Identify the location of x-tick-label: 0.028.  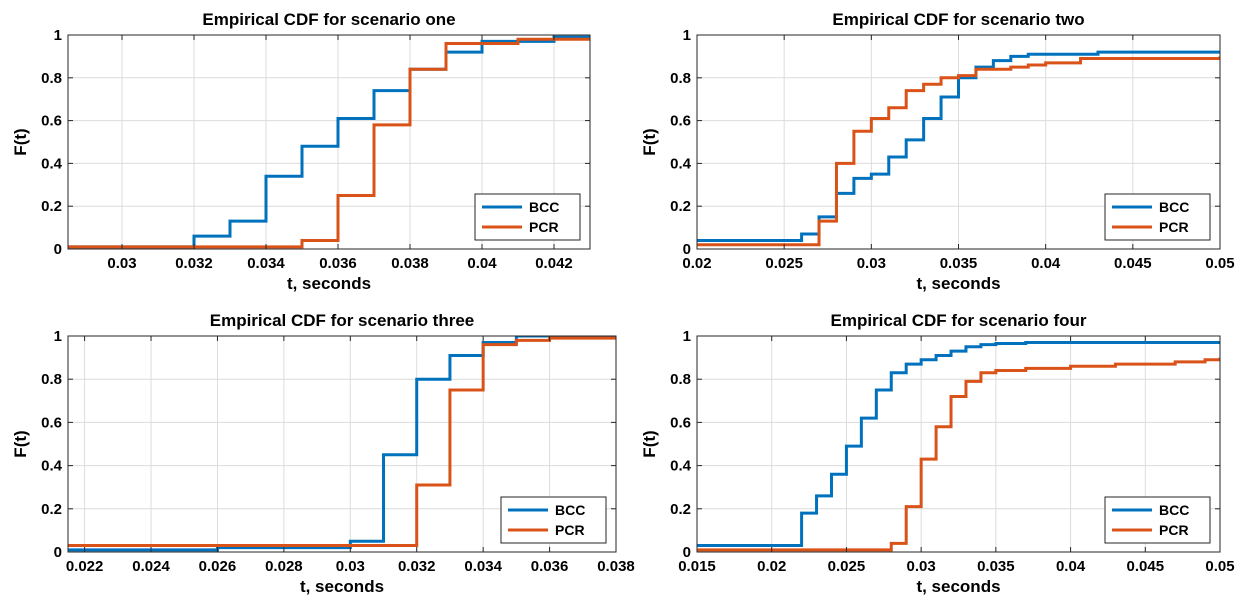
(284, 566).